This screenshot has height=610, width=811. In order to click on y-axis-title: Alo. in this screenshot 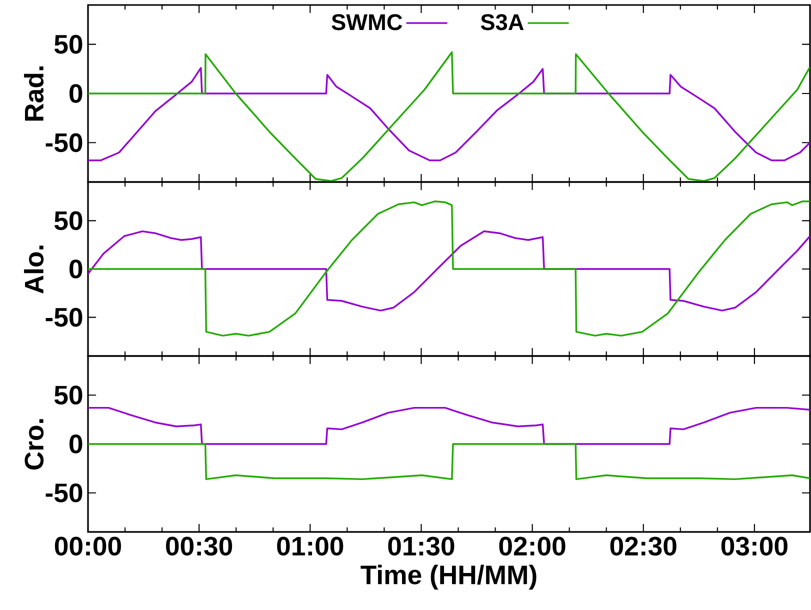, I will do `click(34, 270)`.